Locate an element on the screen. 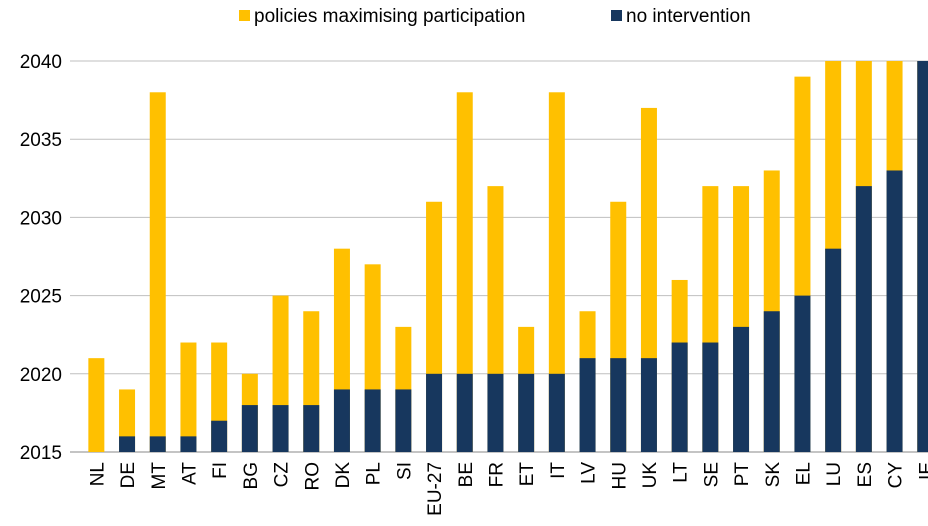 The height and width of the screenshot is (526, 928). legend-label: no intervention is located at coordinates (688, 16).